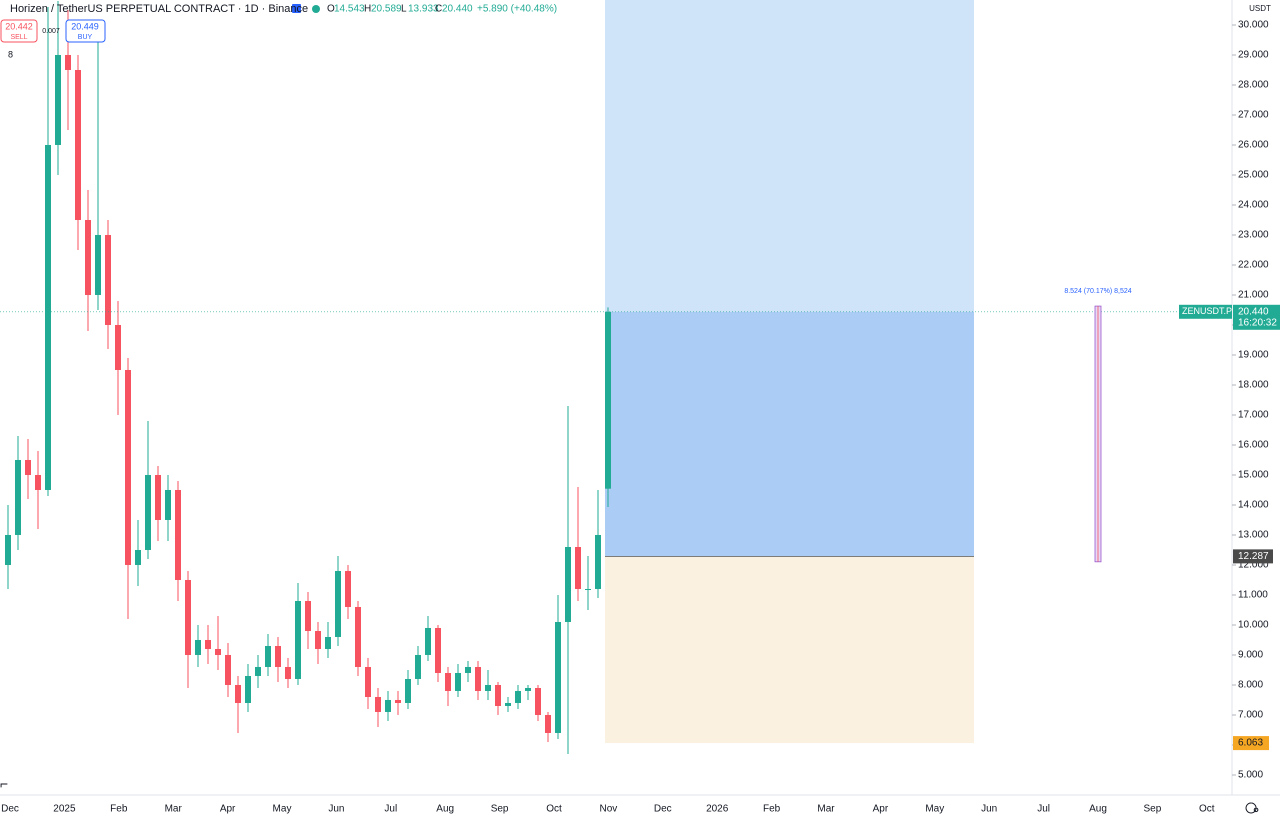  What do you see at coordinates (1253, 475) in the screenshot?
I see `y-tick-label: 15.000` at bounding box center [1253, 475].